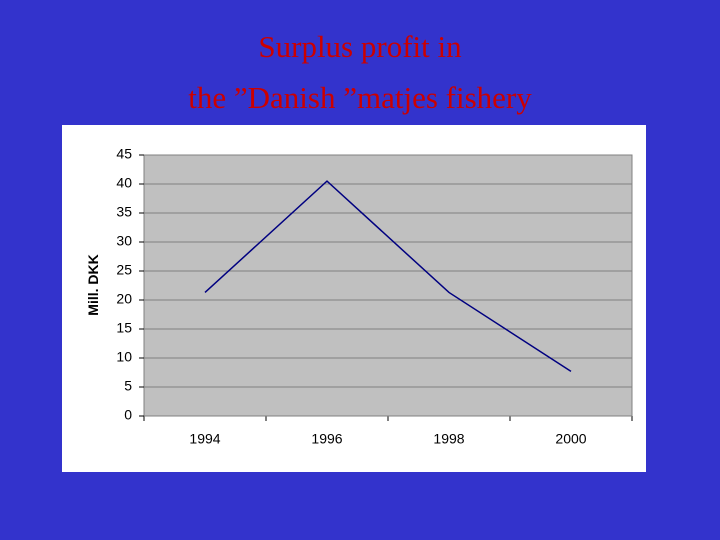 Image resolution: width=720 pixels, height=540 pixels. I want to click on title-line: the ”Danish ”matjes fishery, so click(360, 97).